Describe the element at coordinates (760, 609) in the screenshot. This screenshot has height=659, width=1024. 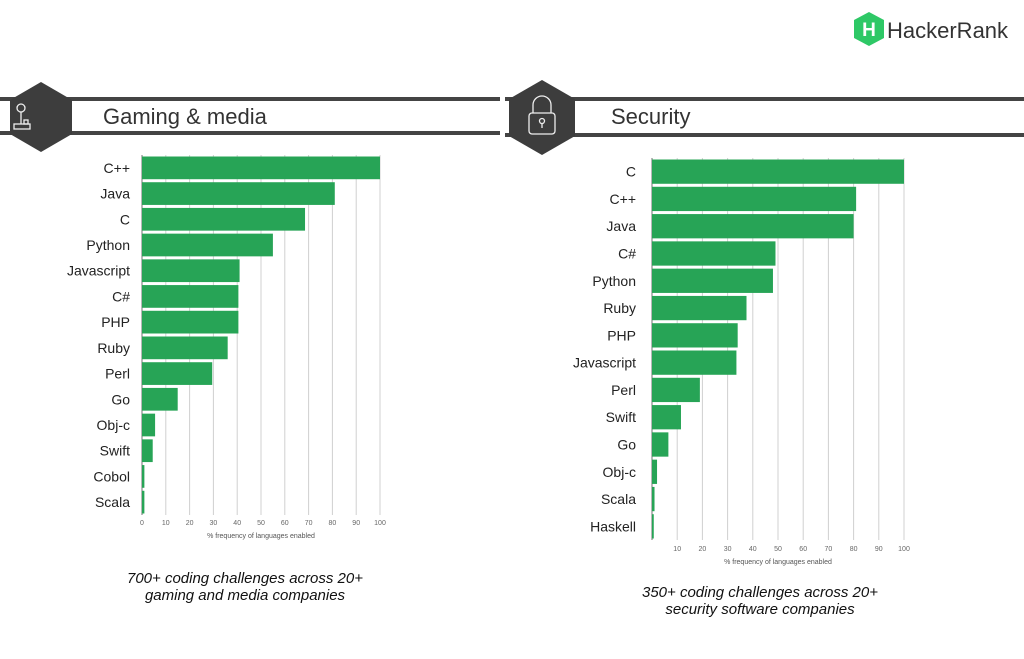
I see `caption-line: security software companies` at that location.